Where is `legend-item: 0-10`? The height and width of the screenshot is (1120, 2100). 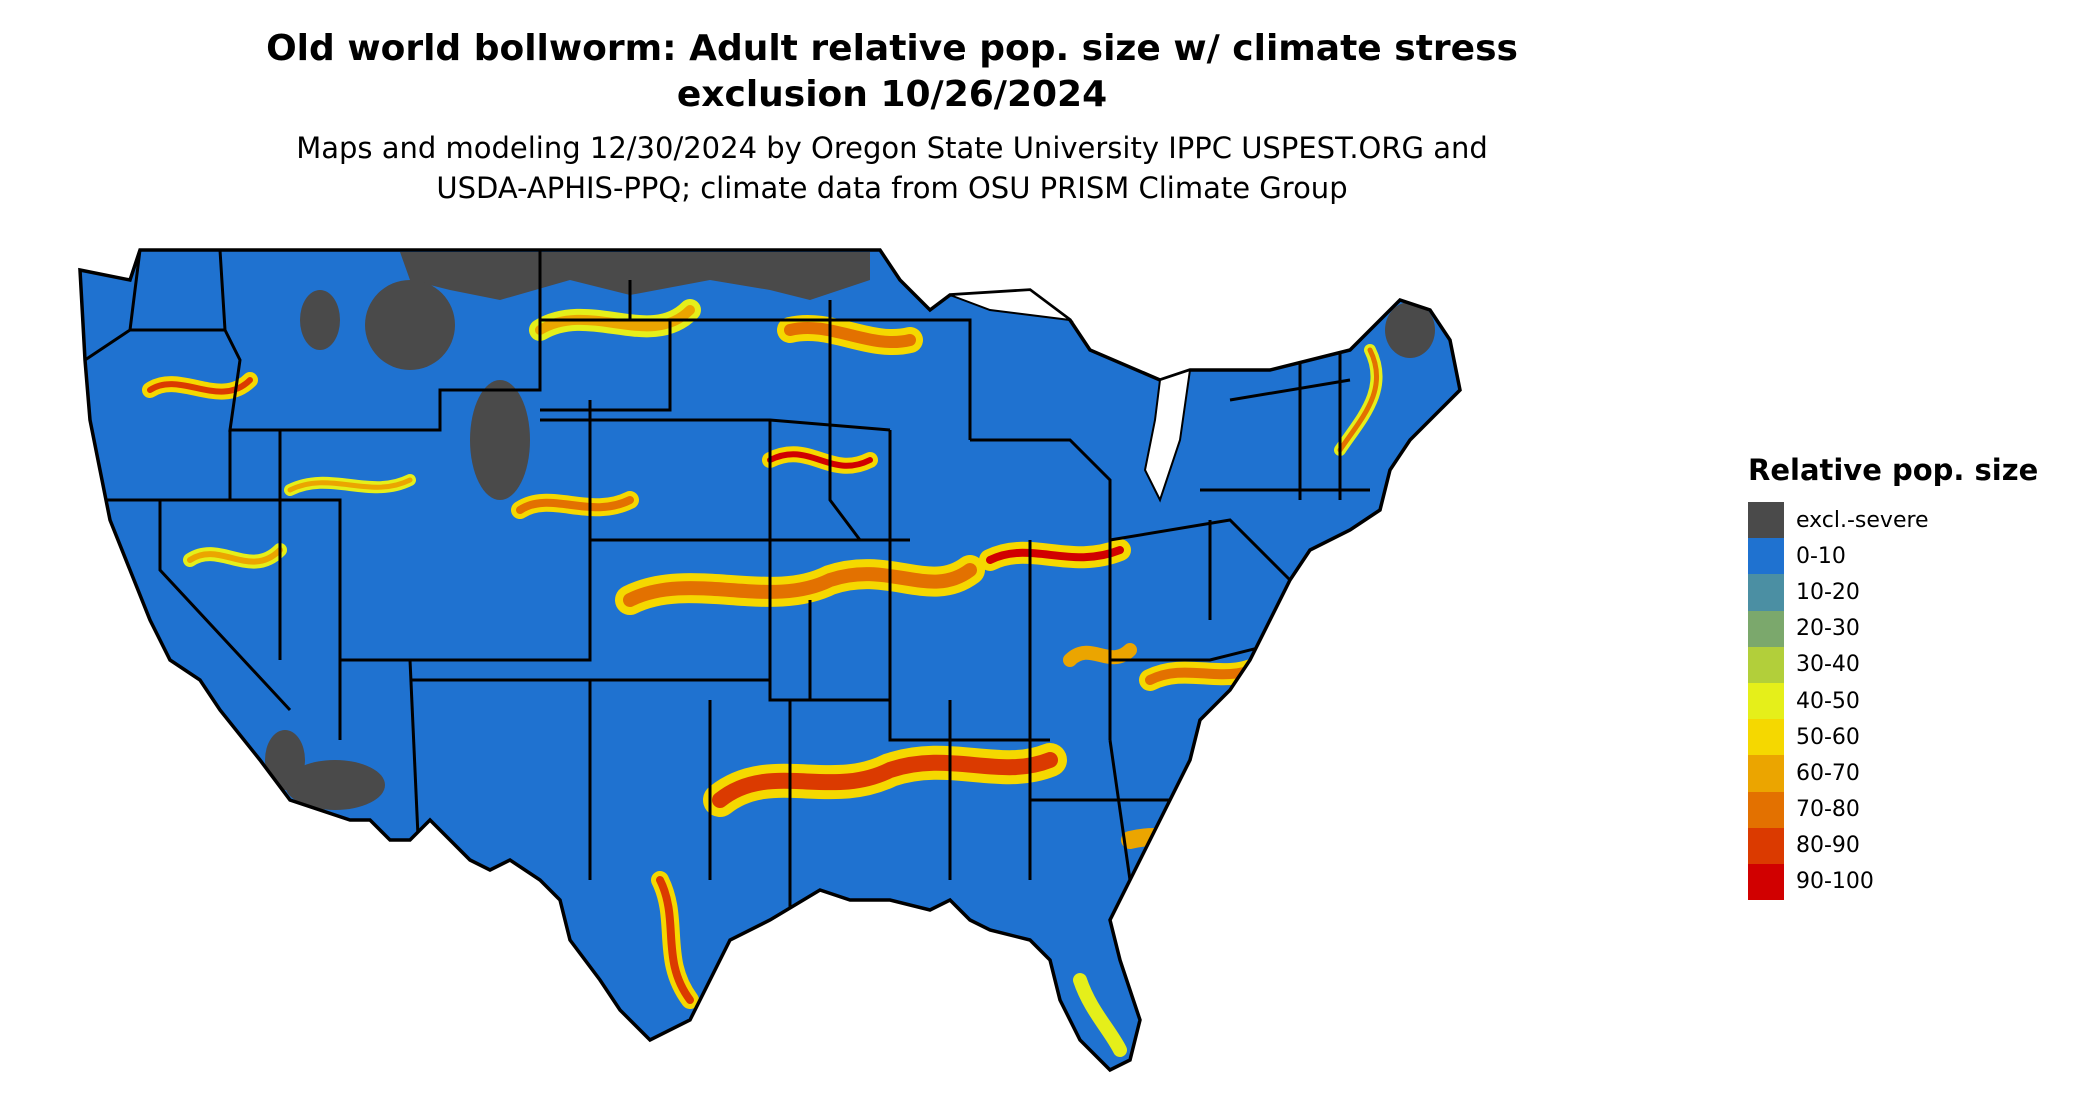 legend-item: 0-10 is located at coordinates (1893, 556).